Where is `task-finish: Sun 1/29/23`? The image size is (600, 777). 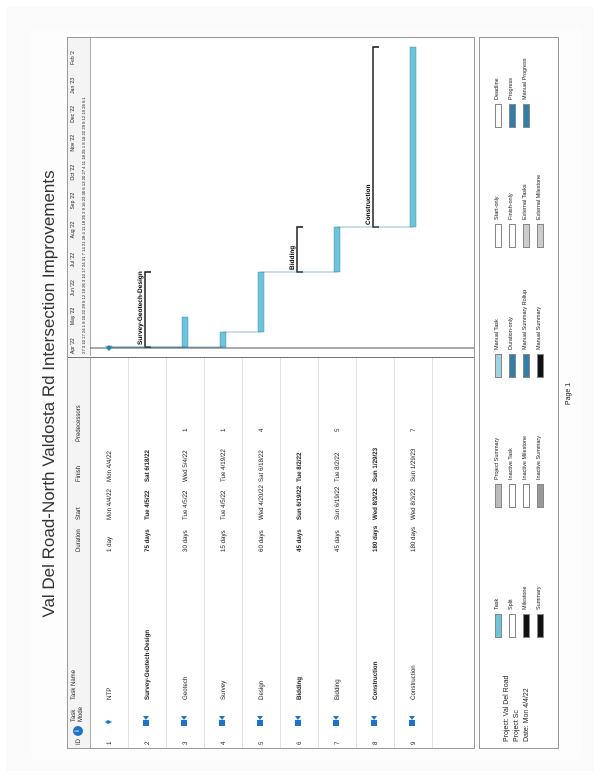
task-finish: Sun 1/29/23 is located at coordinates (413, 465).